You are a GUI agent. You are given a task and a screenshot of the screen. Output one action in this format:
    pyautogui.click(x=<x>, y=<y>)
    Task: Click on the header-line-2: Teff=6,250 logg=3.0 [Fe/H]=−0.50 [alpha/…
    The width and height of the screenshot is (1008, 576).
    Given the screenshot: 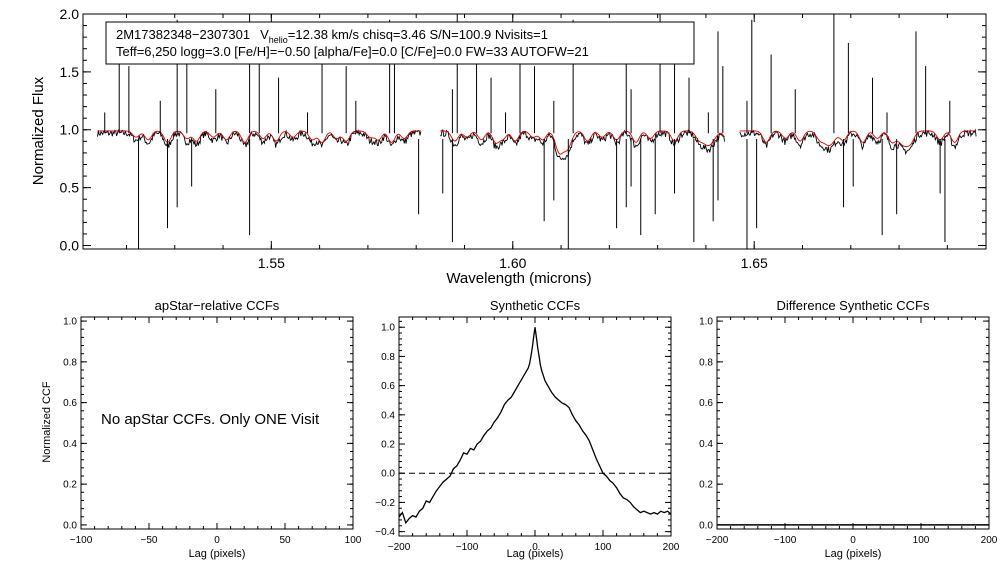 What is the action you would take?
    pyautogui.click(x=352, y=51)
    